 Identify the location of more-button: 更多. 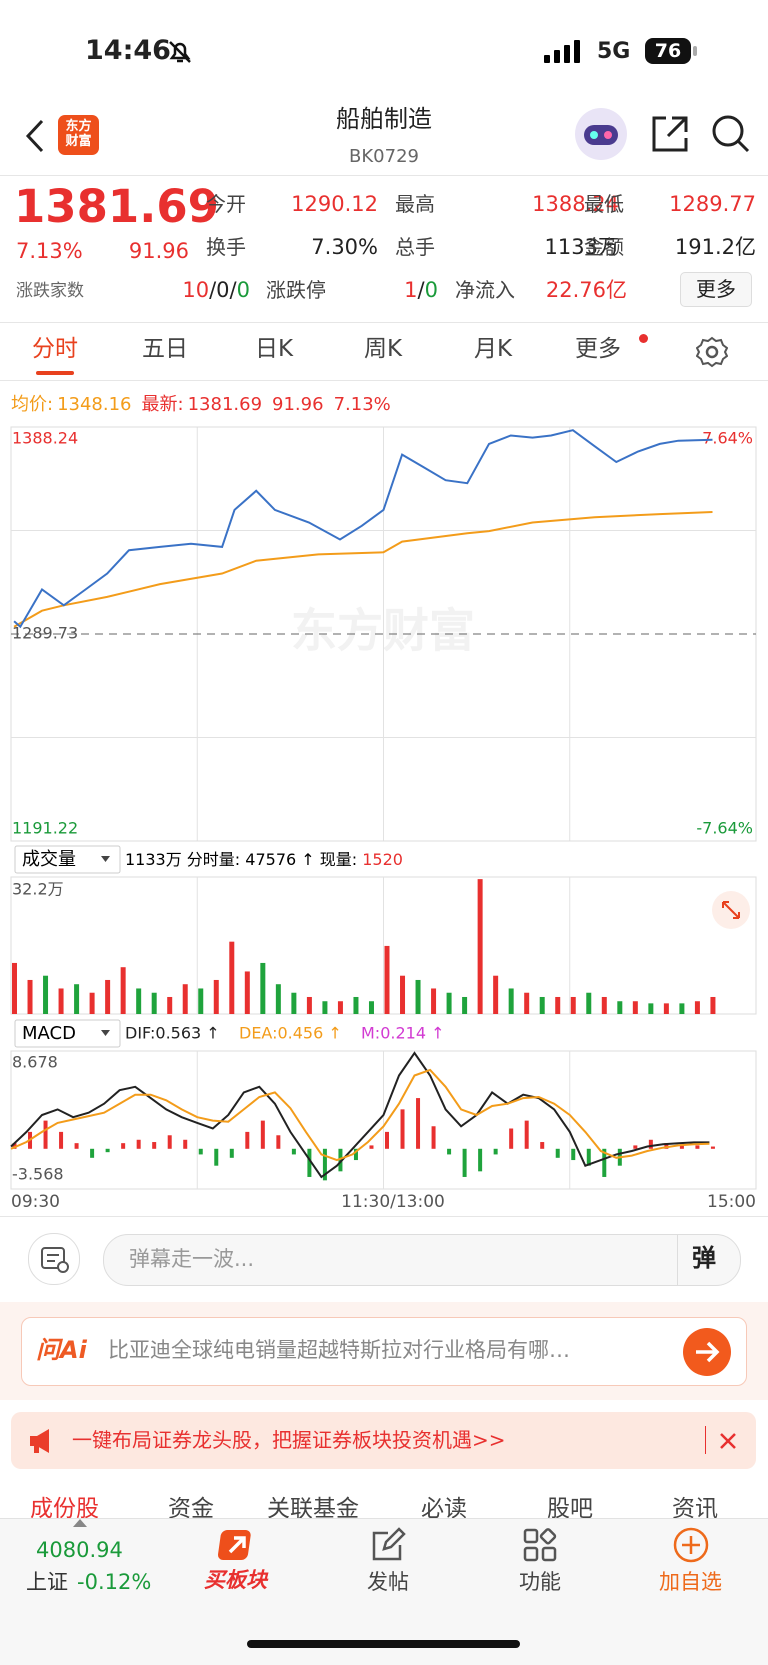
(716, 289).